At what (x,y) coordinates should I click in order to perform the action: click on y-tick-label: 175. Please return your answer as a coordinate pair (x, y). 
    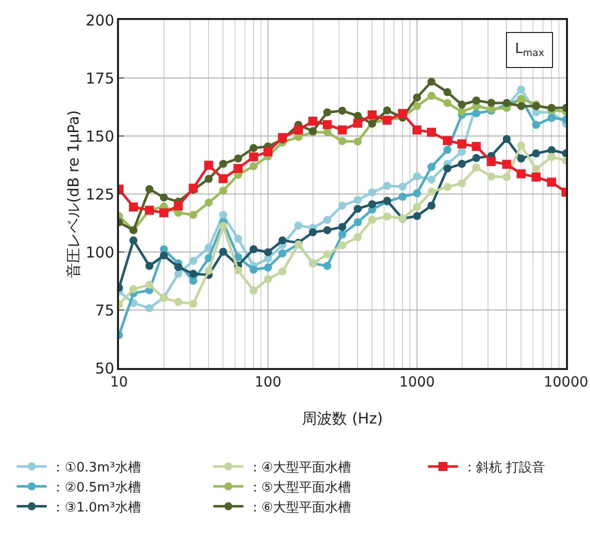
    Looking at the image, I should click on (100, 78).